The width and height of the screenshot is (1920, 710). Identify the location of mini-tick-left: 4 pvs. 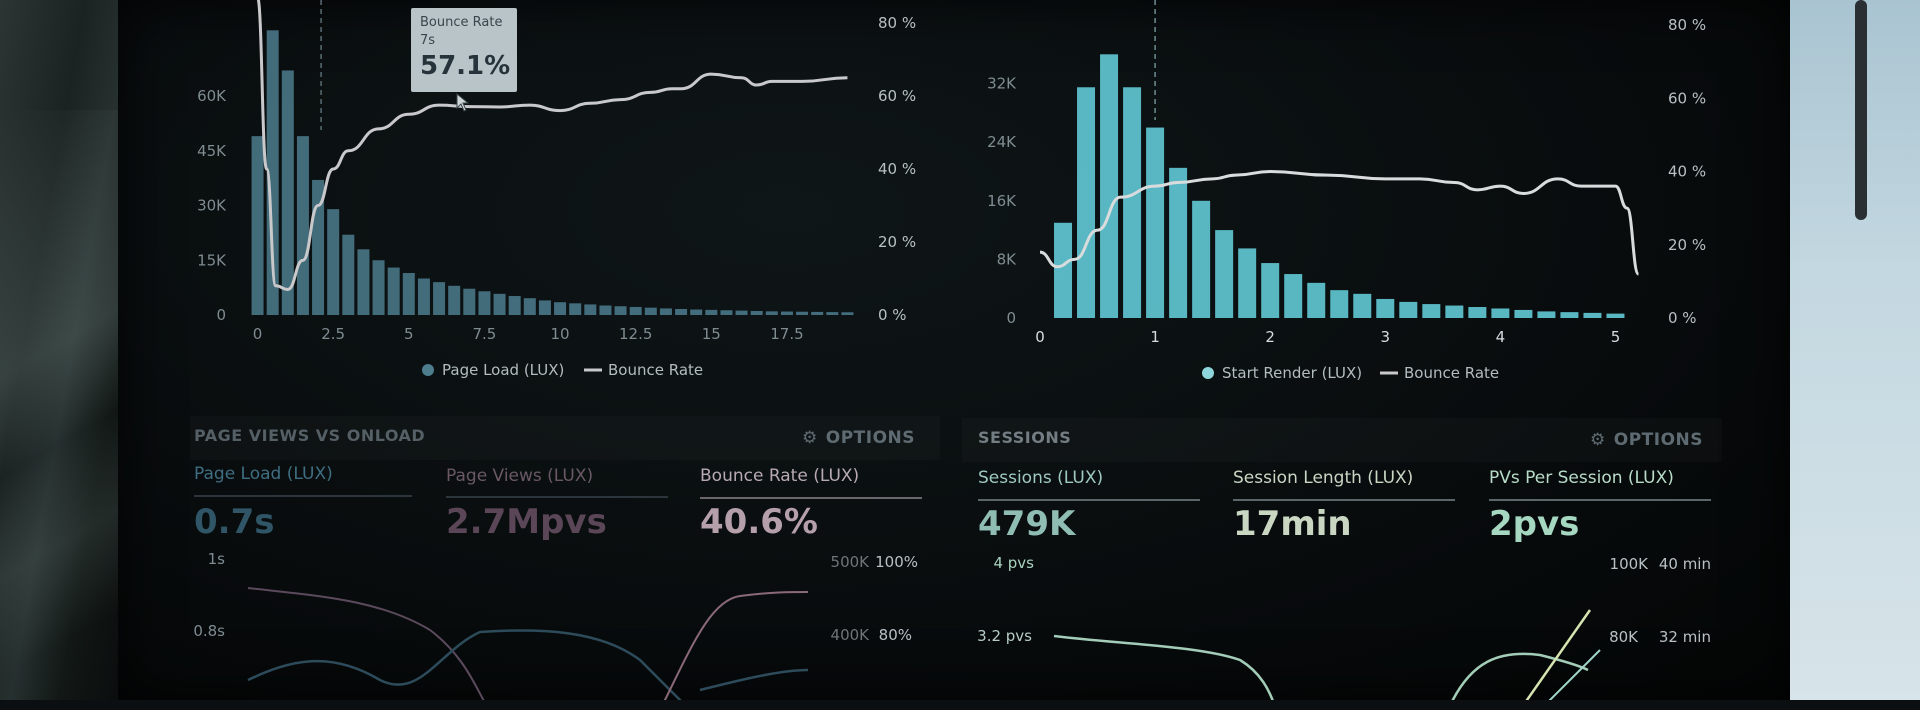
(1013, 563).